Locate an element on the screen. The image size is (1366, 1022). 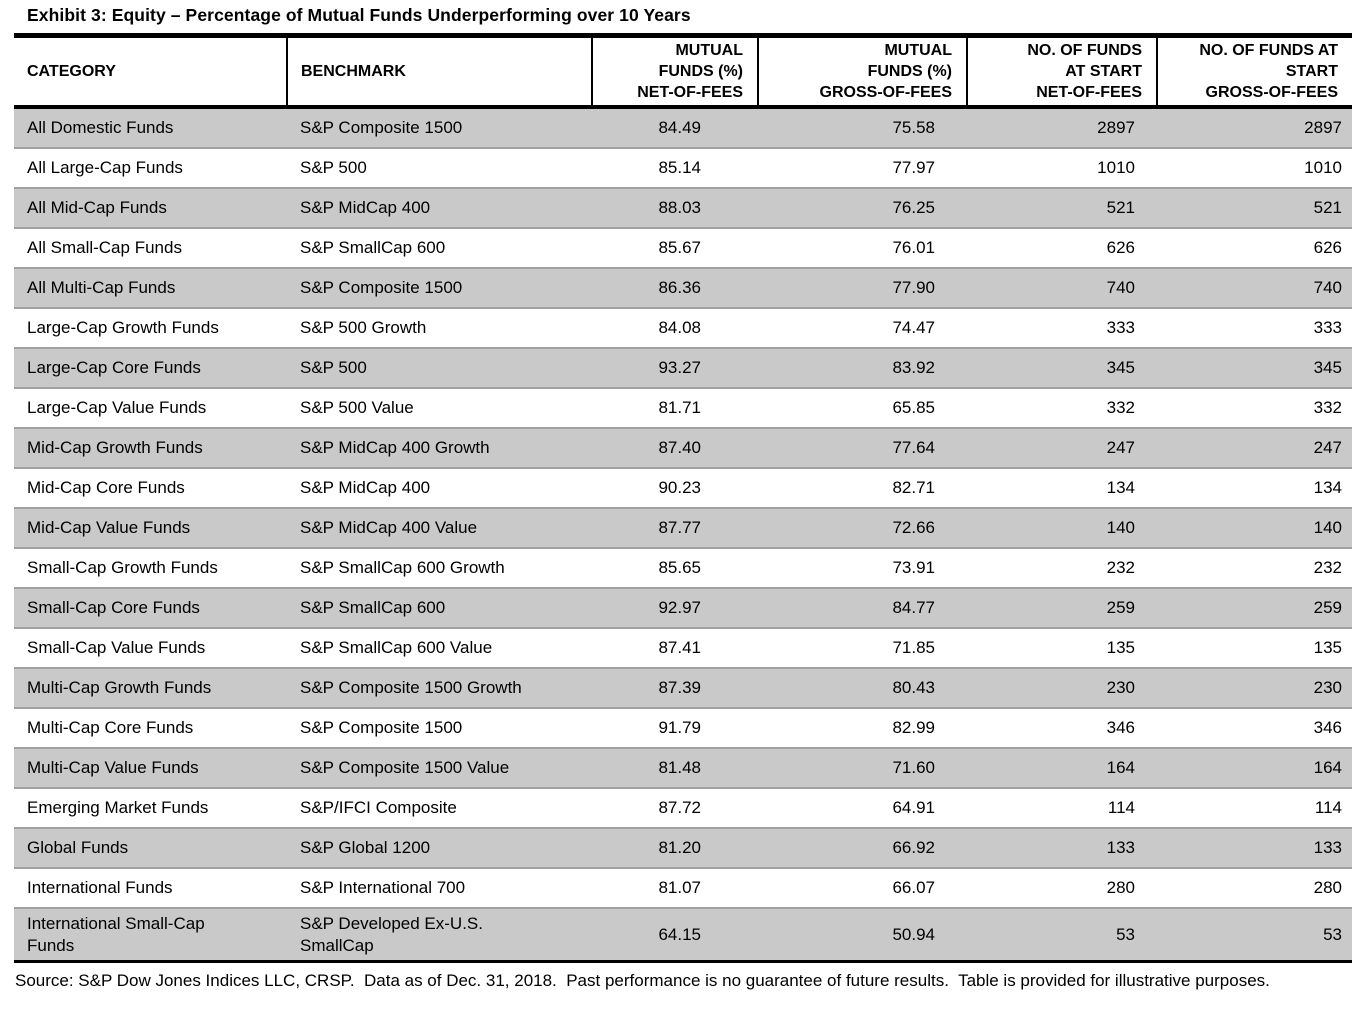
funds-at-start-net-cell: 332 is located at coordinates (1062, 407).